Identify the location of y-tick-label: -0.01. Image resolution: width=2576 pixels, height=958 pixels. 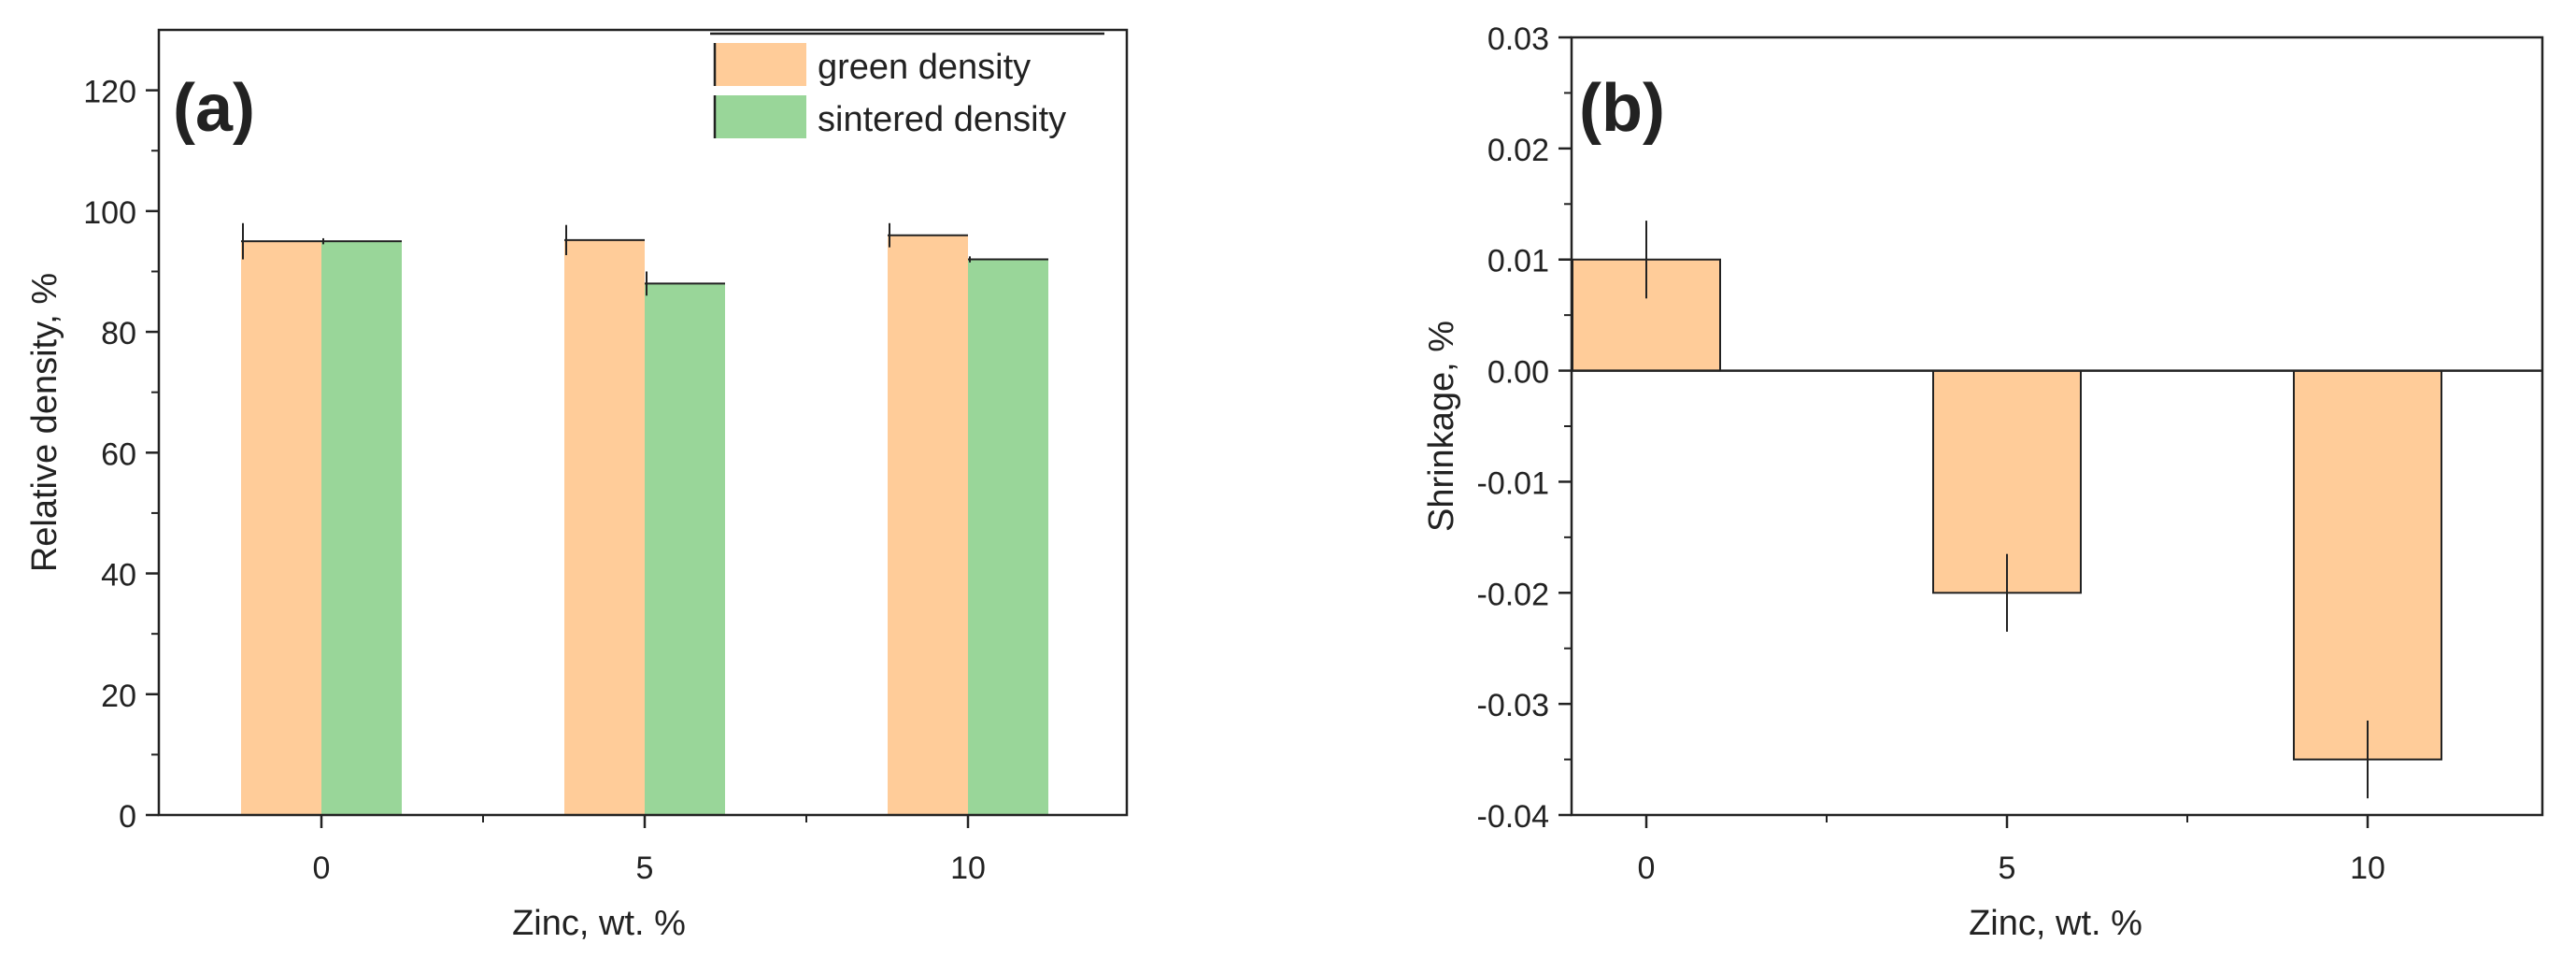
(1514, 483).